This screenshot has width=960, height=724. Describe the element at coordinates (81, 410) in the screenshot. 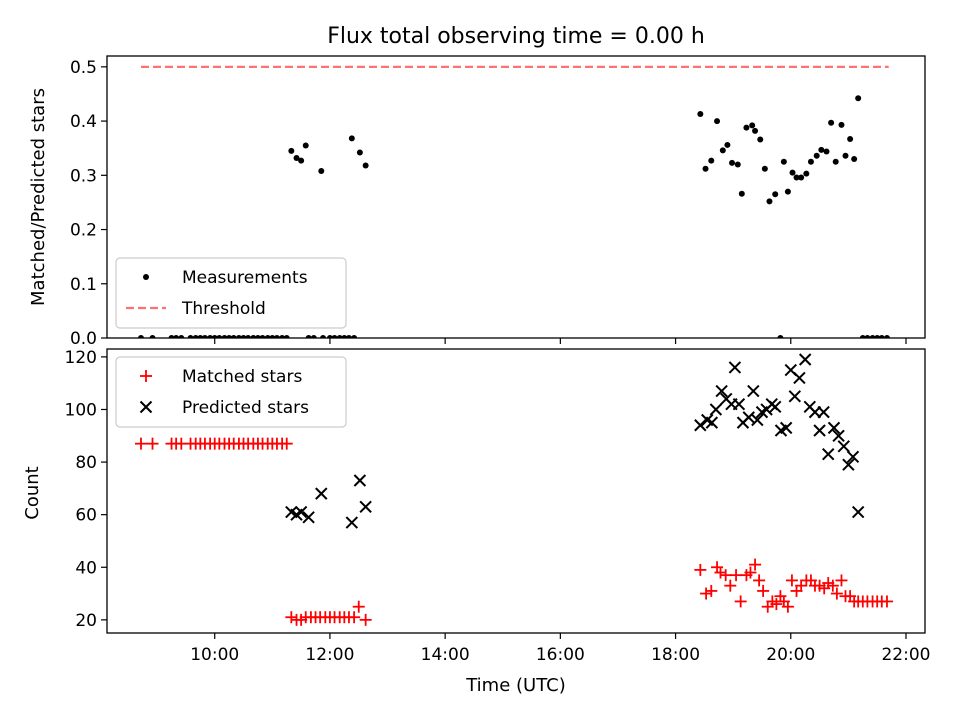

I see `bottom-ytick-label: 100` at that location.